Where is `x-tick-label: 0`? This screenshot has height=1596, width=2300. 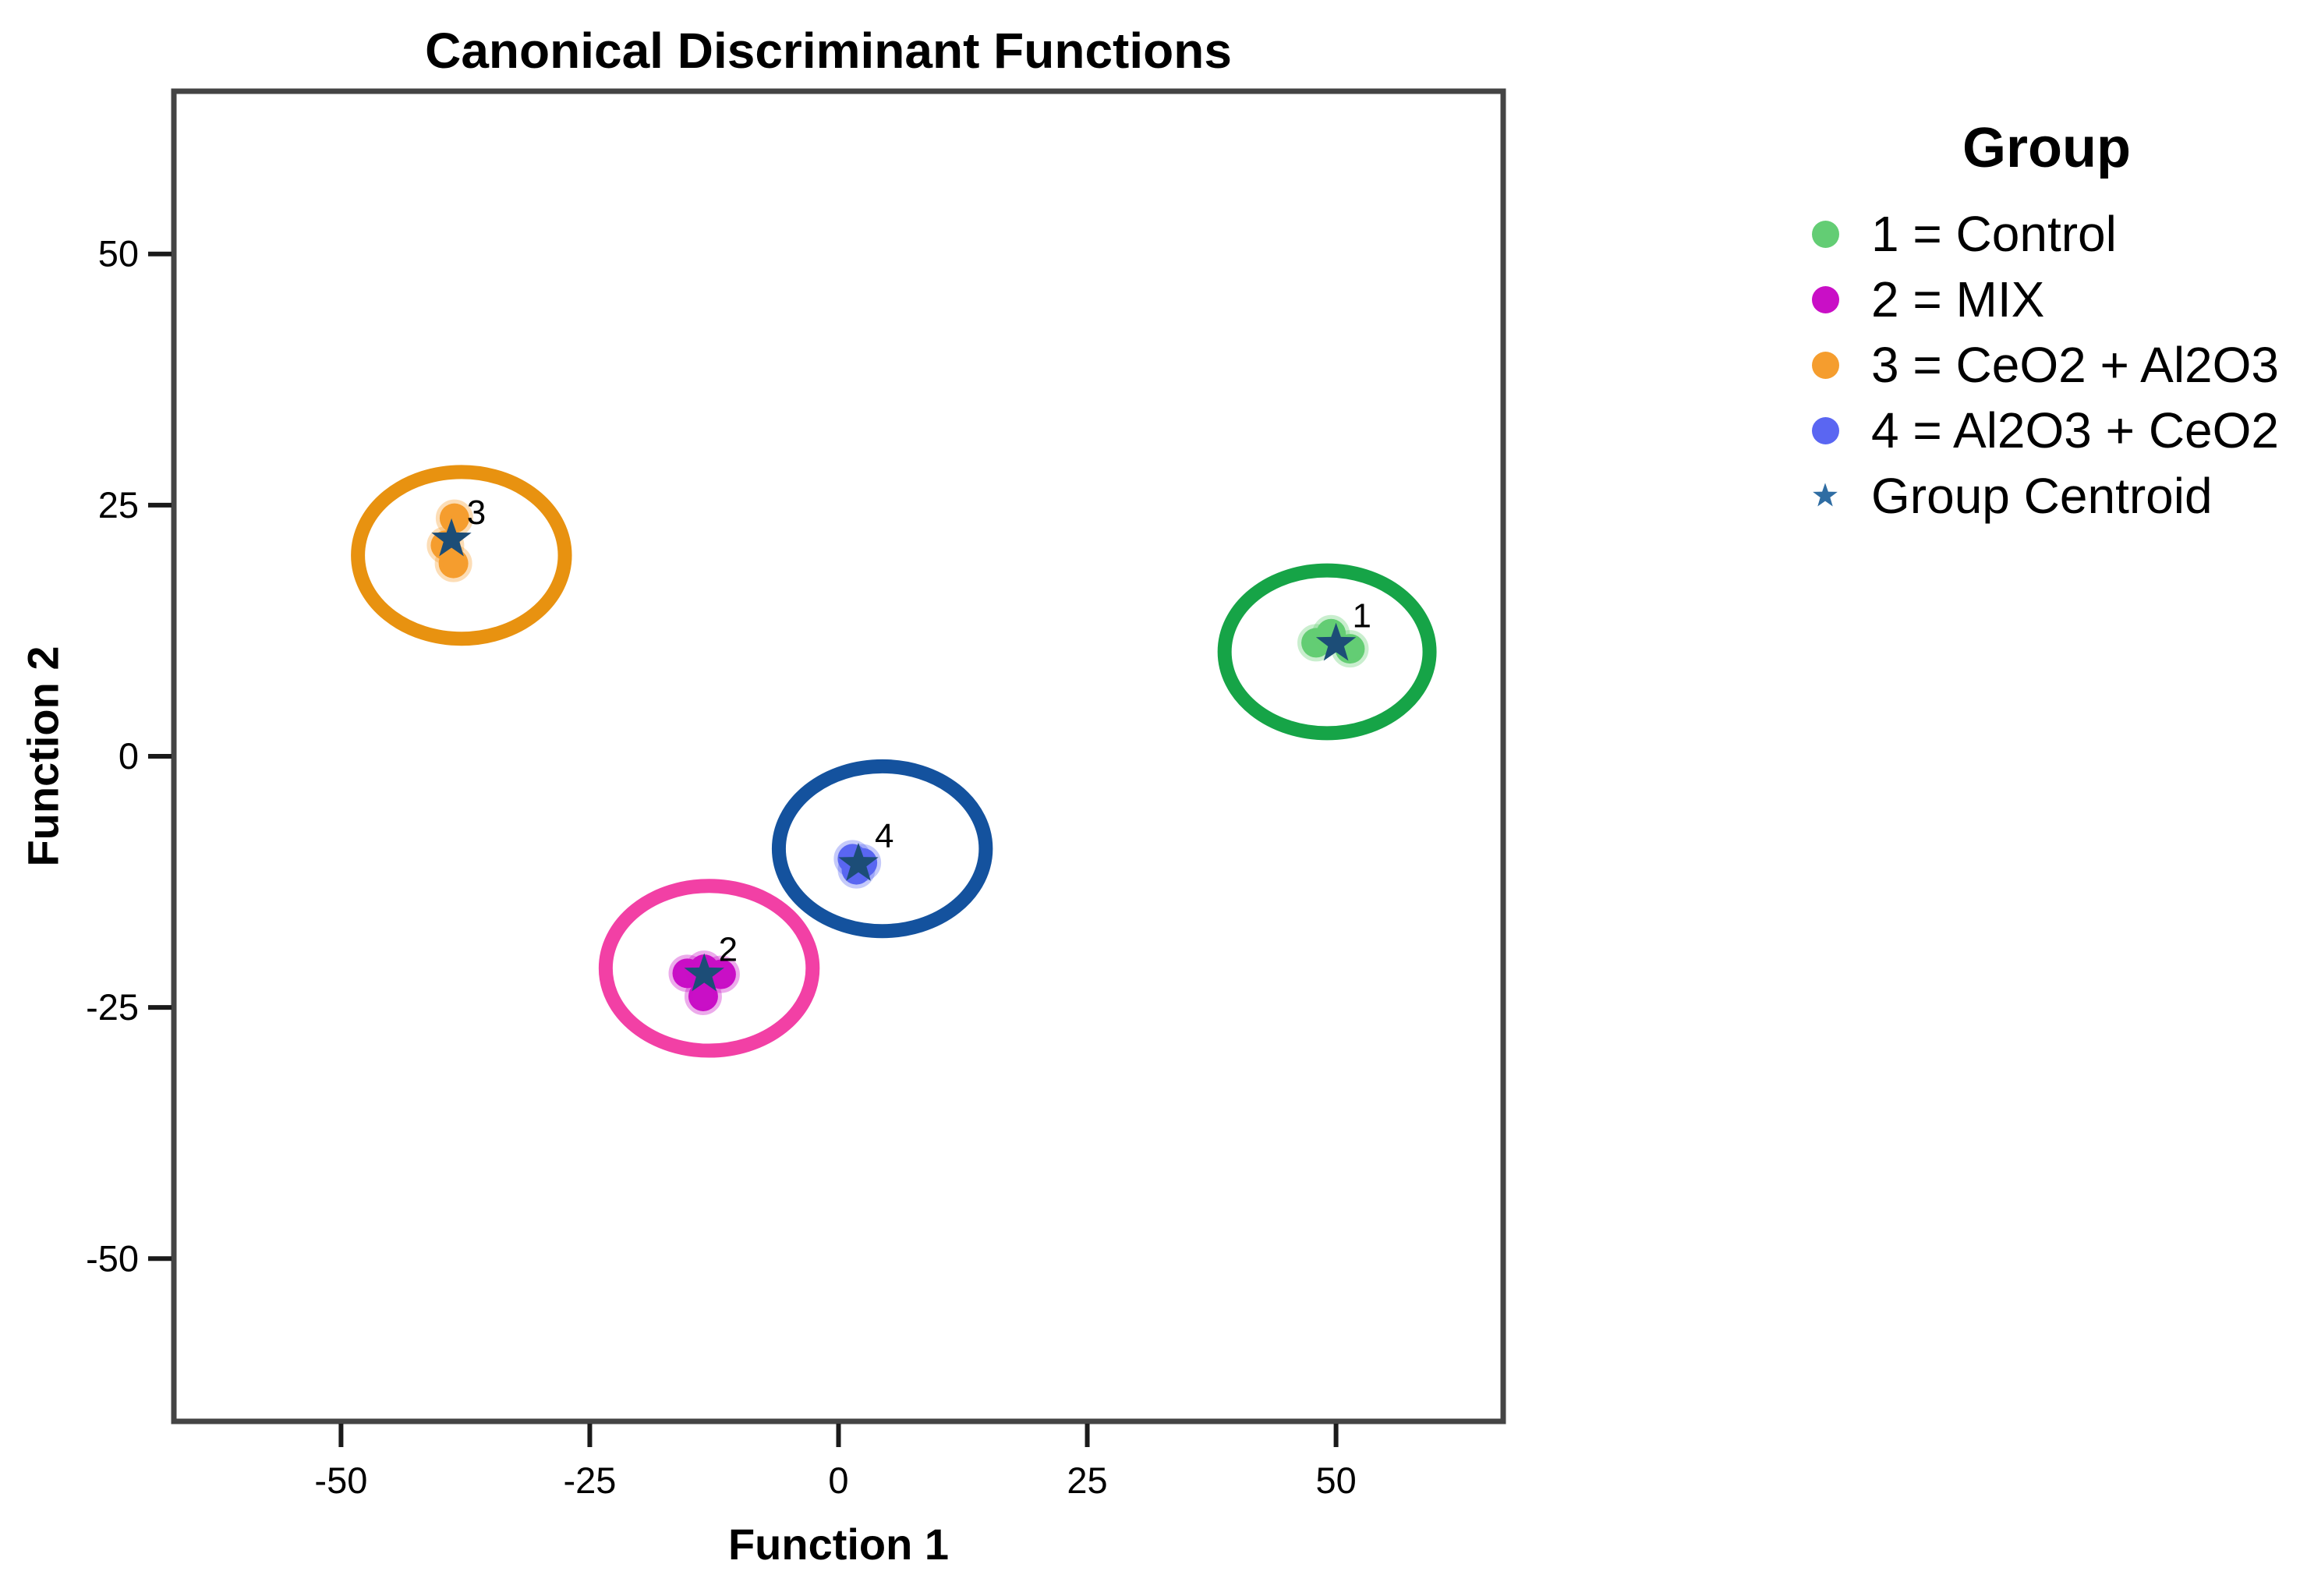
x-tick-label: 0 is located at coordinates (838, 1480).